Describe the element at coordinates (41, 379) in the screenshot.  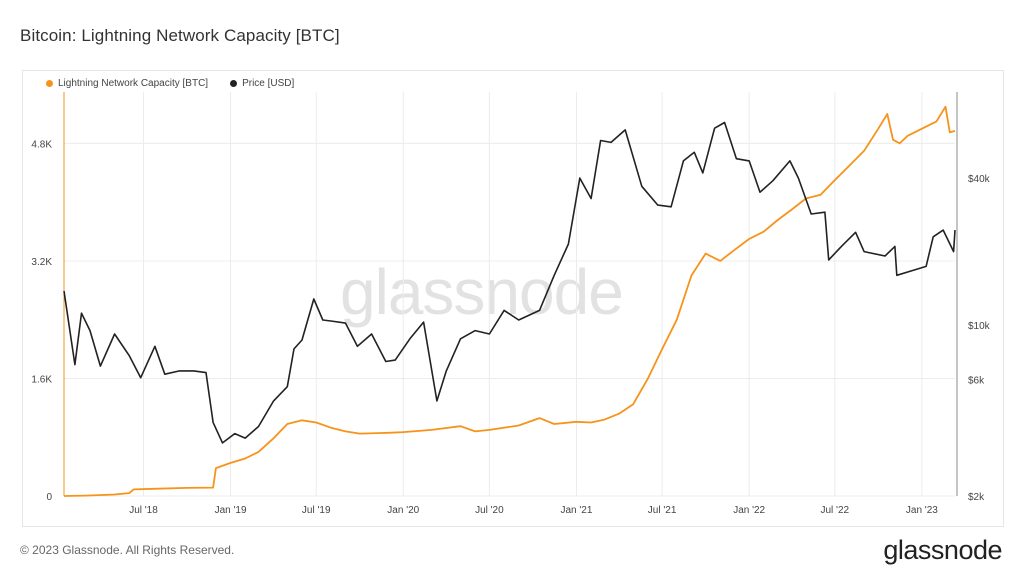
I see `y-left-tick-label: 1.6K` at that location.